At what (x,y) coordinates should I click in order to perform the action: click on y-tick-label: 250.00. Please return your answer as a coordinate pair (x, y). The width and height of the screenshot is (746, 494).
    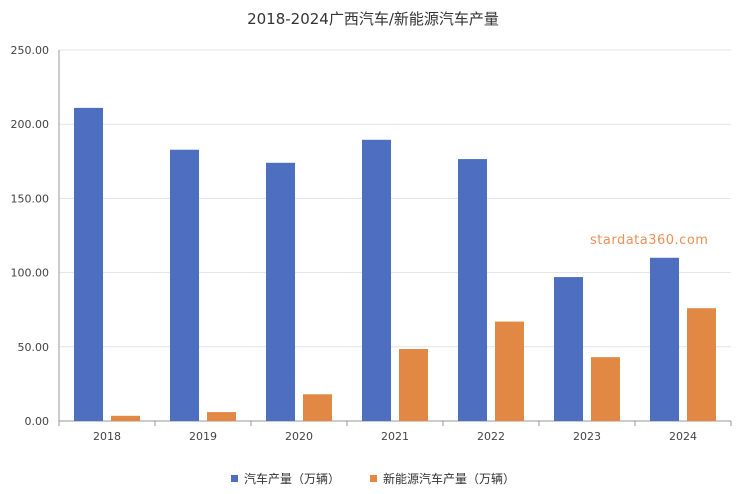
    Looking at the image, I should click on (30, 50).